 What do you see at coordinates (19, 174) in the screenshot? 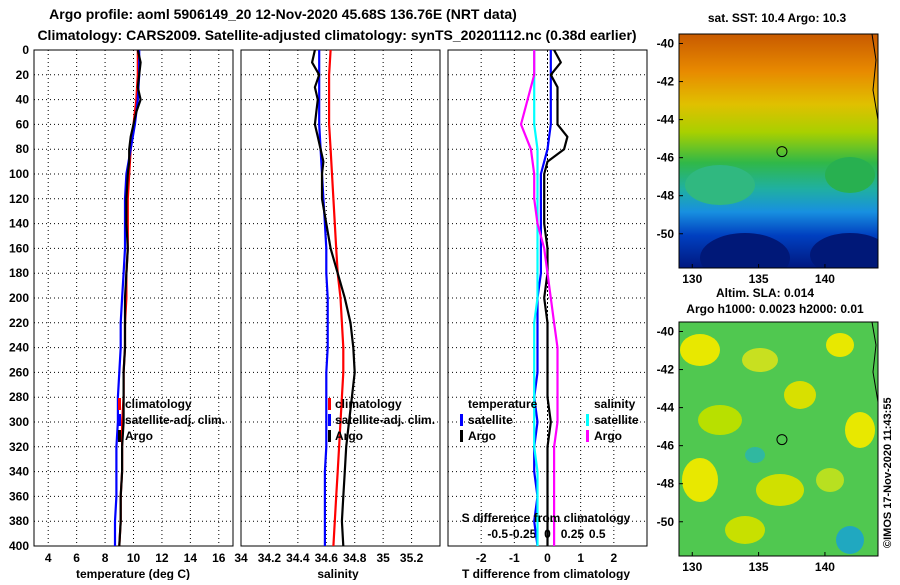
I see `depth-tick-label: 100` at bounding box center [19, 174].